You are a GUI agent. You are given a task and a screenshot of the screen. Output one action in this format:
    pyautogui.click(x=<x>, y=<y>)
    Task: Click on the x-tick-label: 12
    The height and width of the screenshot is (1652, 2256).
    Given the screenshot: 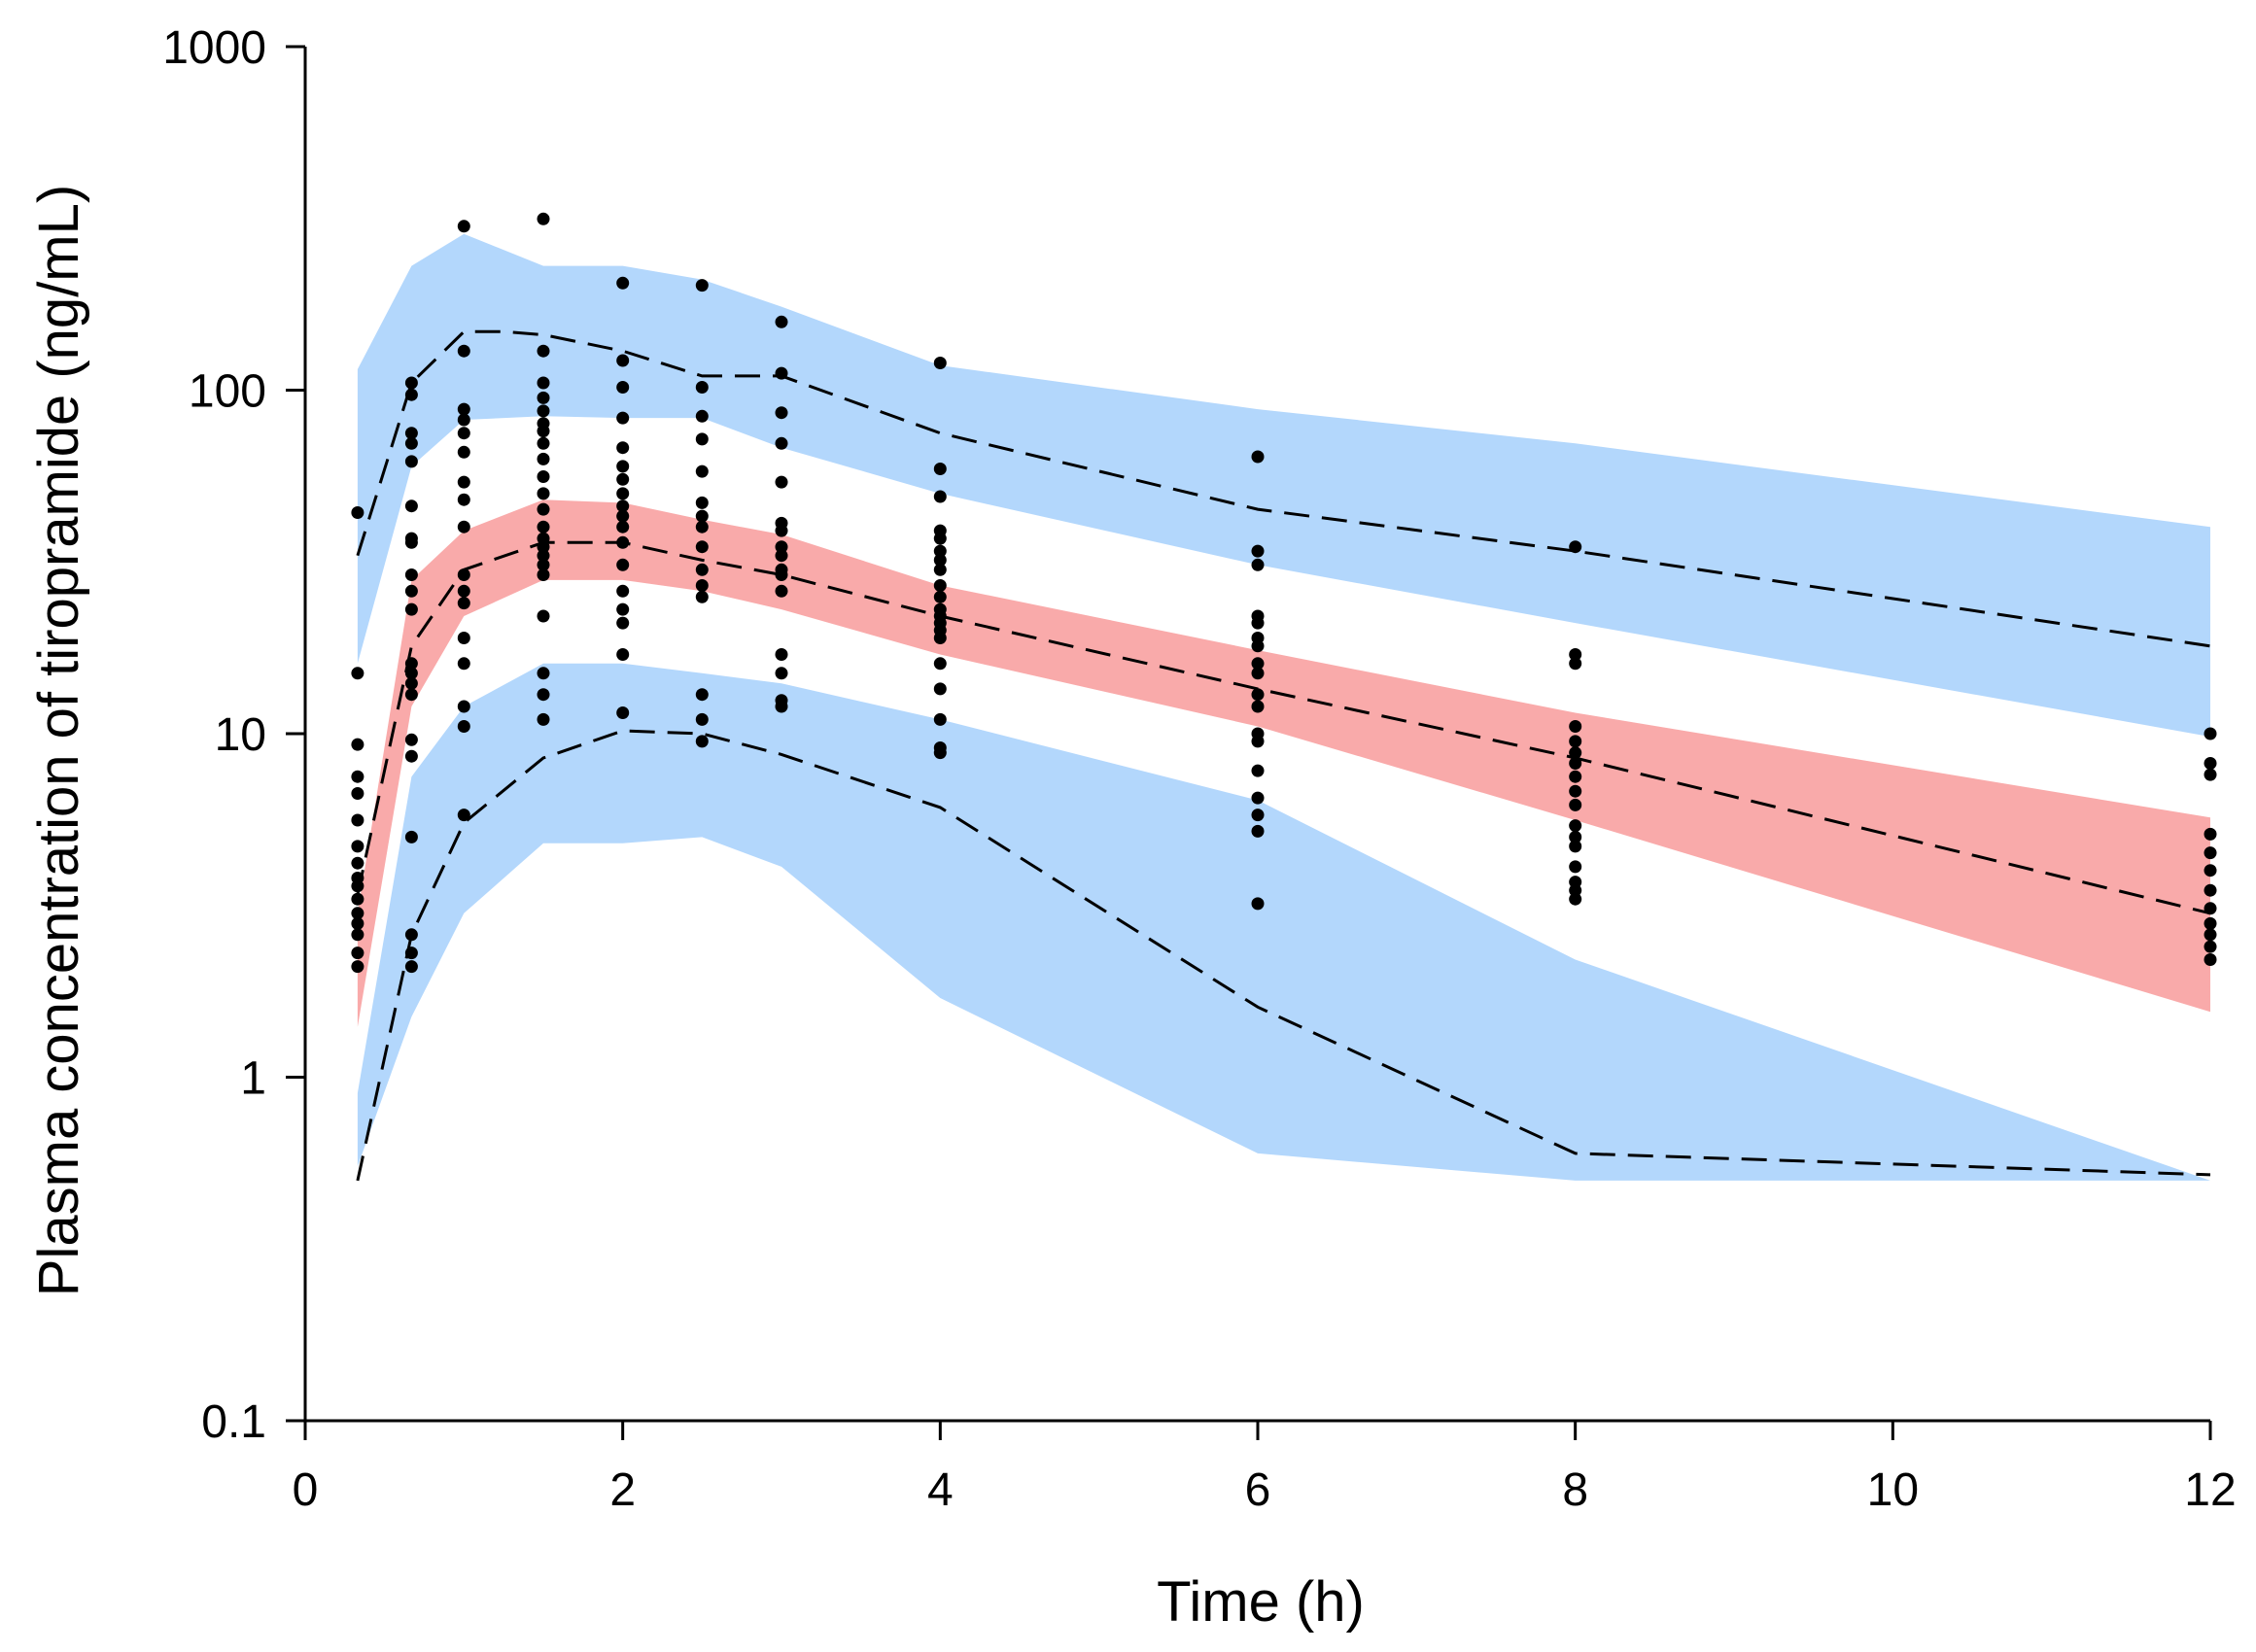 What is the action you would take?
    pyautogui.click(x=2210, y=1490)
    